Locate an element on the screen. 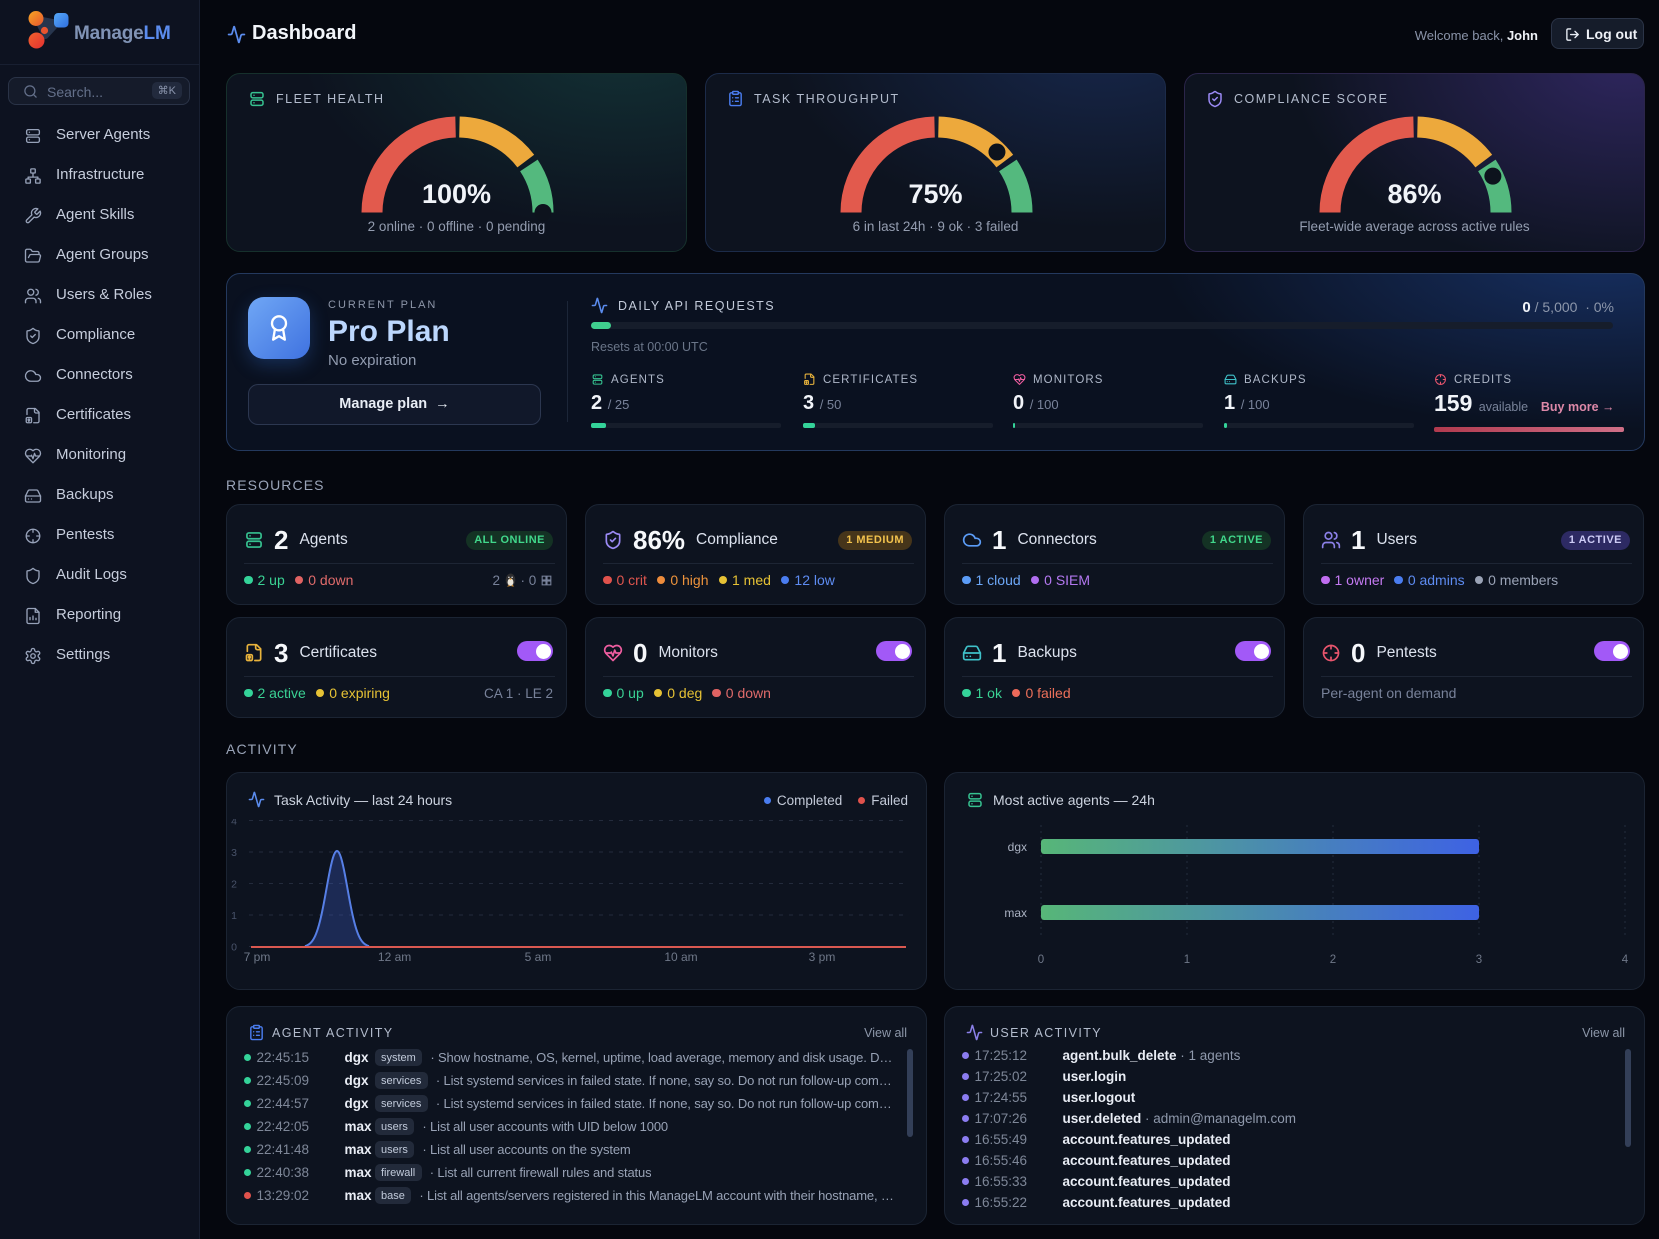 The width and height of the screenshot is (1659, 1239). svg-text: 7 pm is located at coordinates (257, 957).